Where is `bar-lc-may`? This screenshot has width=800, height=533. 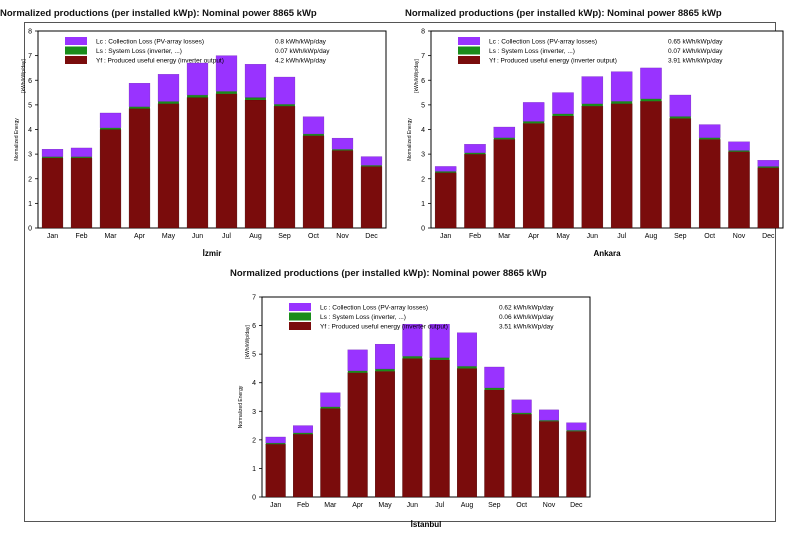
bar-lc-may is located at coordinates (563, 103).